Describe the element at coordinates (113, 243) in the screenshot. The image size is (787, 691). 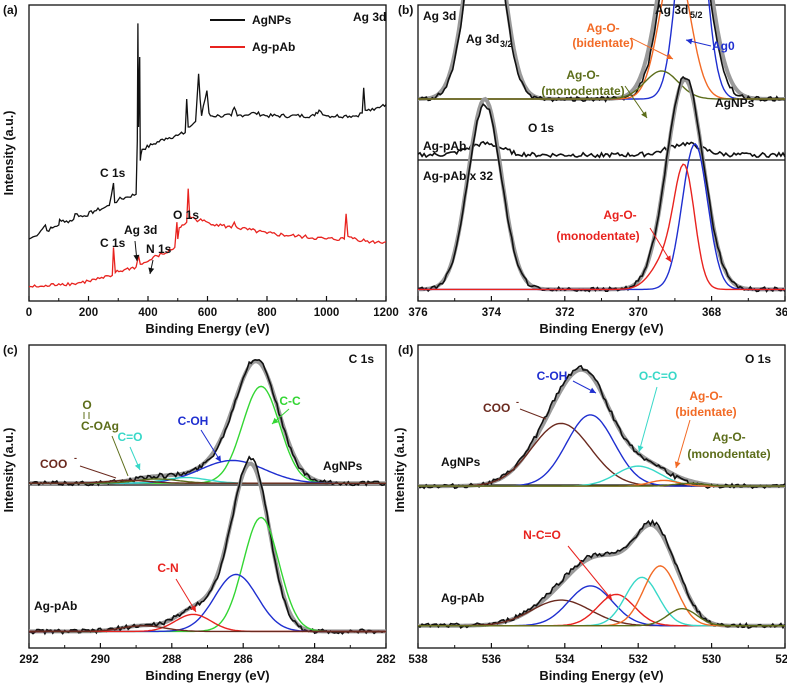
I see `panel-a-annot-c1s-pab: C 1s` at that location.